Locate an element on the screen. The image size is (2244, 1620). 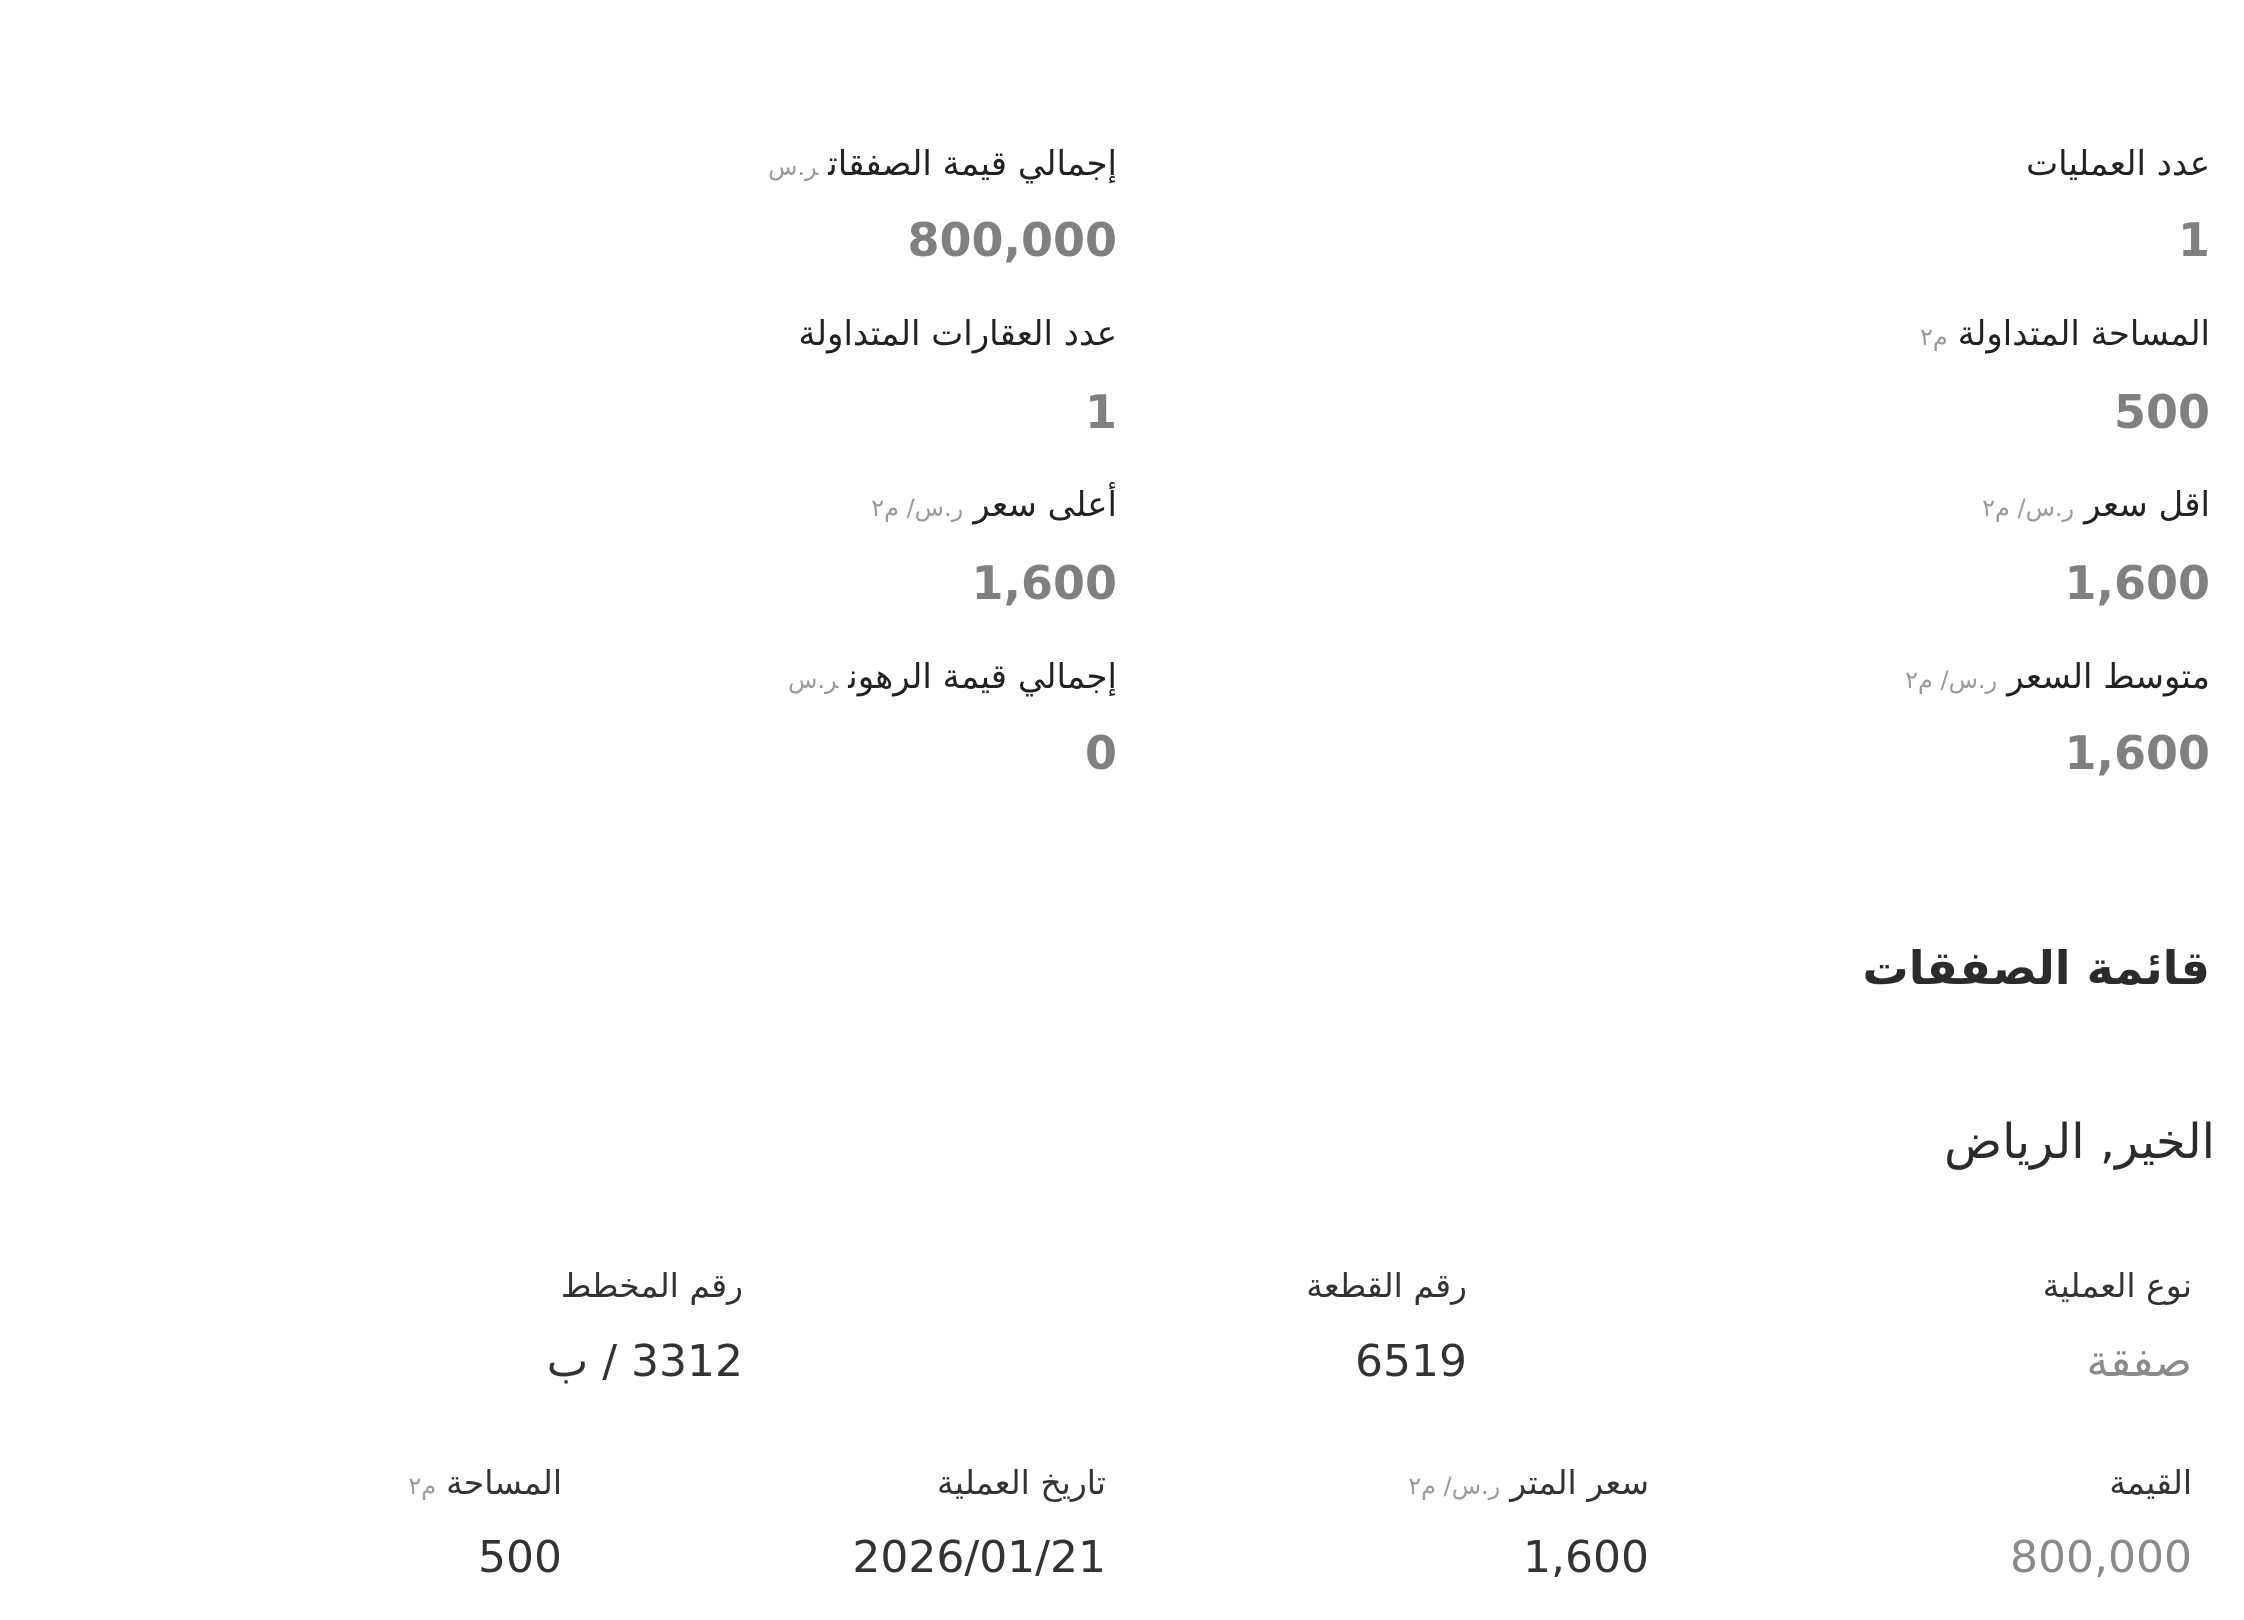
stat-label: عدد العمليات is located at coordinates (2113, 164).